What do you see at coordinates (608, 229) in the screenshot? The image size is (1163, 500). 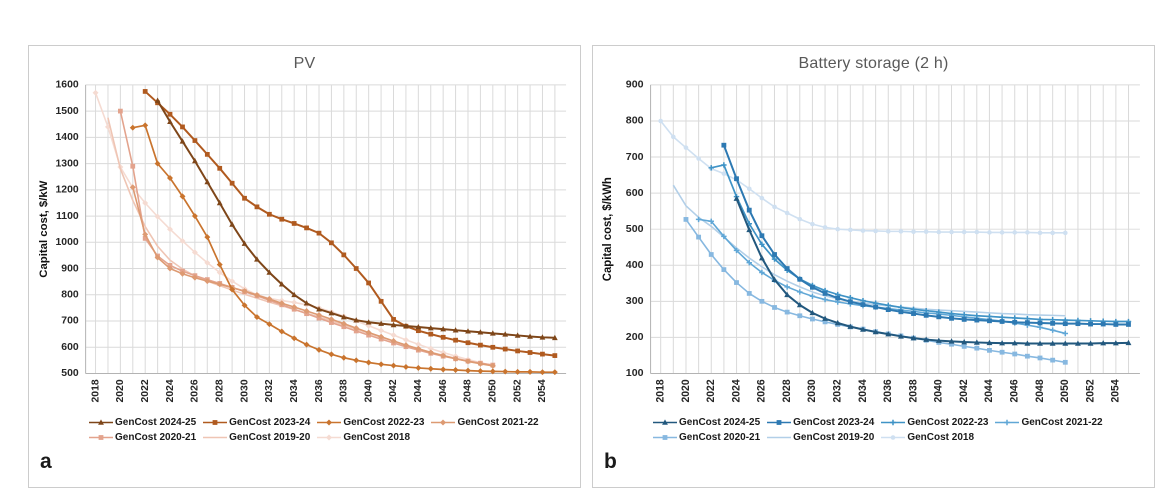 I see `y-axis-title: Capital cost, $/kWh` at bounding box center [608, 229].